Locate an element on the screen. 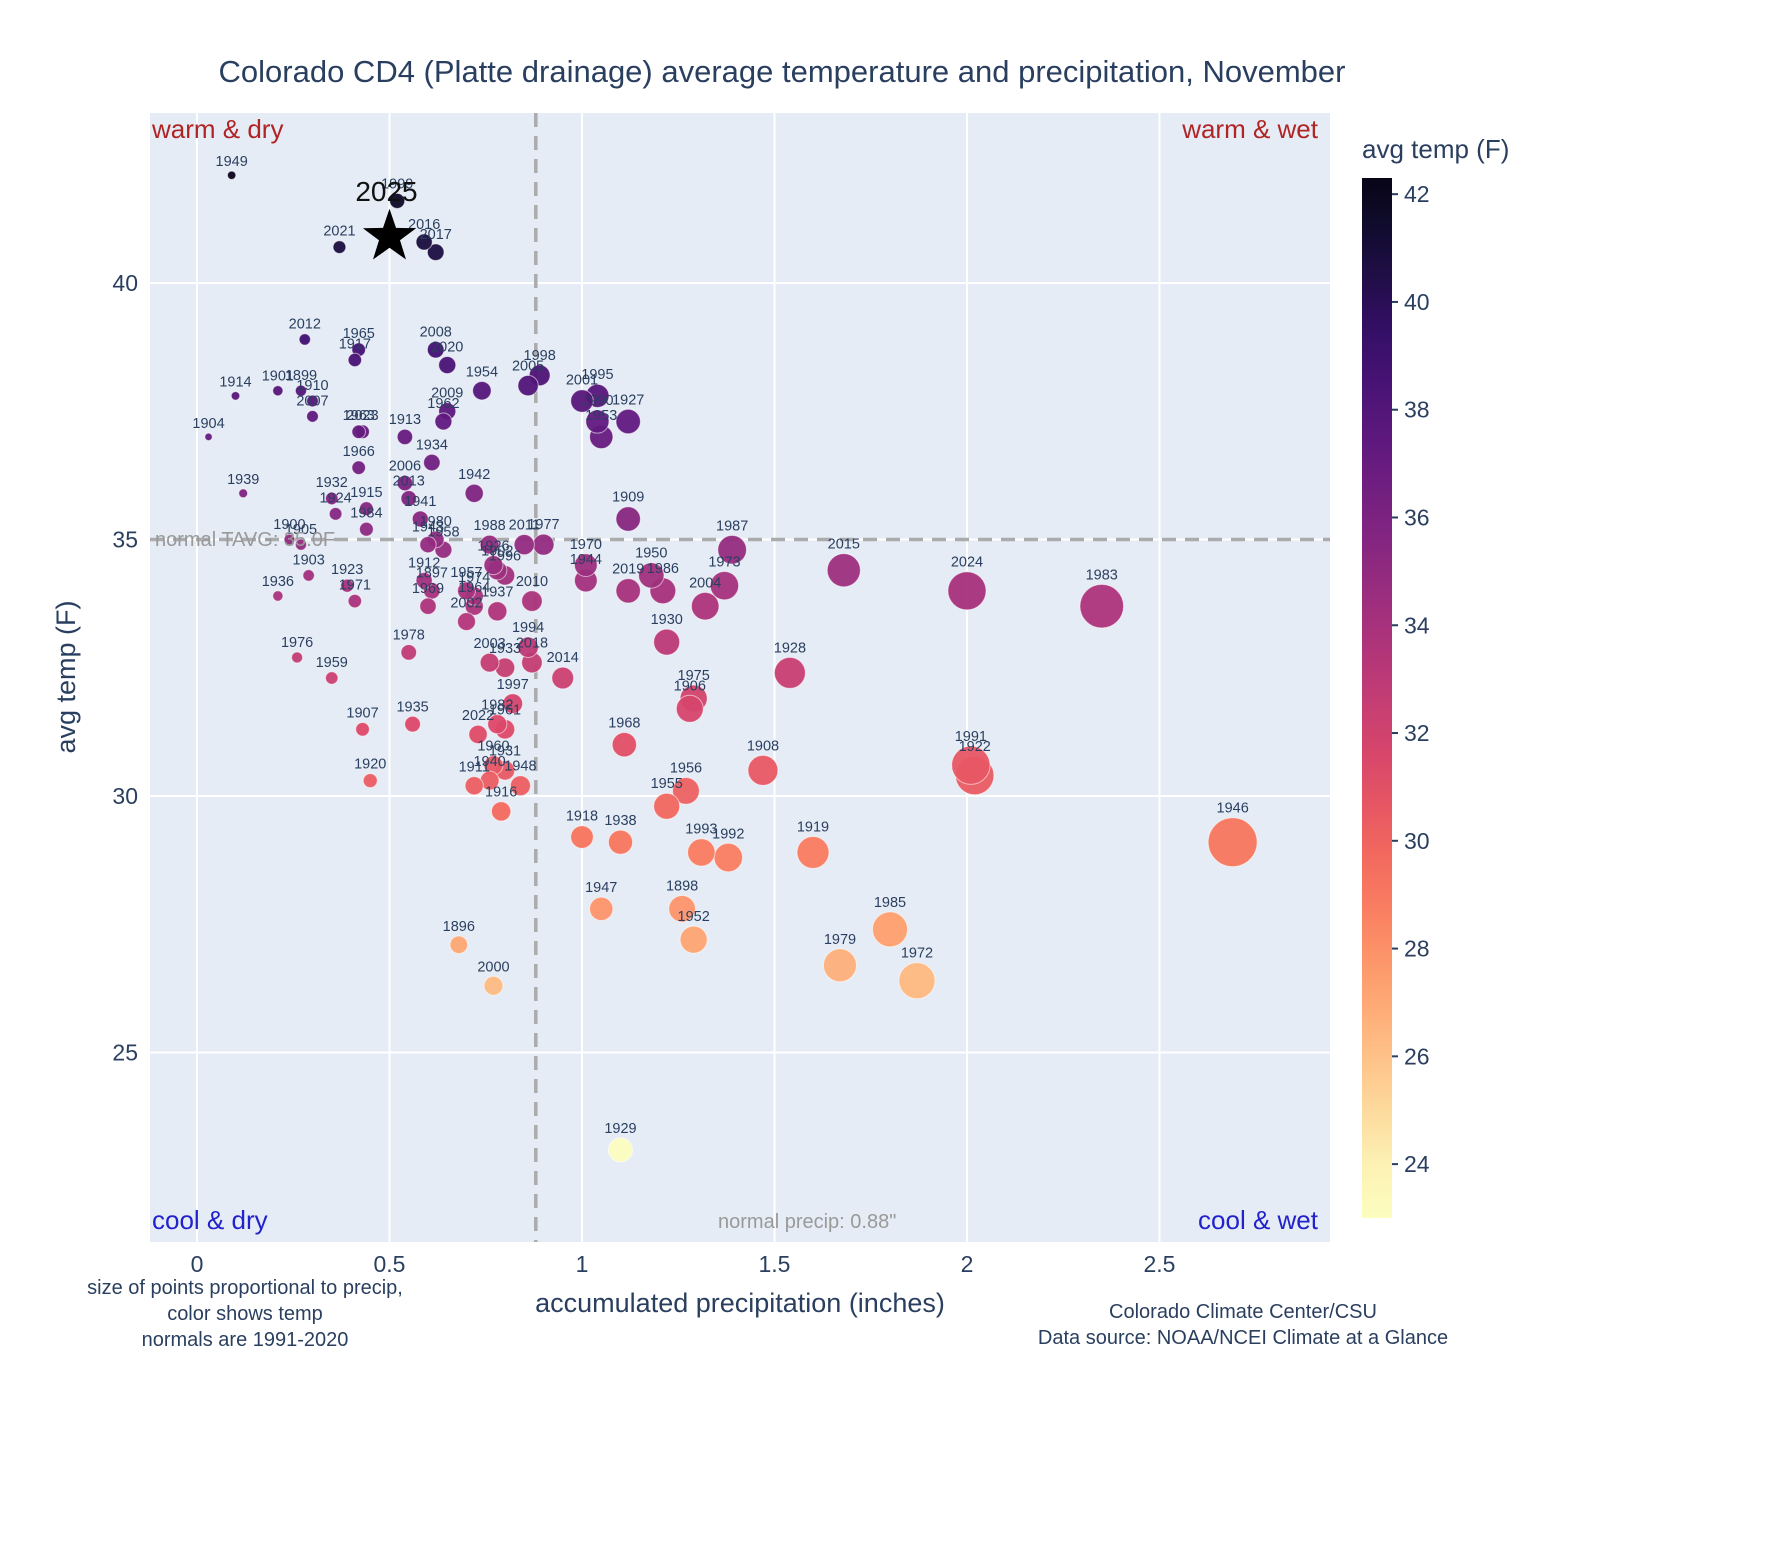 Image resolution: width=1772 pixels, height=1564 pixels. point-1984 is located at coordinates (366, 529).